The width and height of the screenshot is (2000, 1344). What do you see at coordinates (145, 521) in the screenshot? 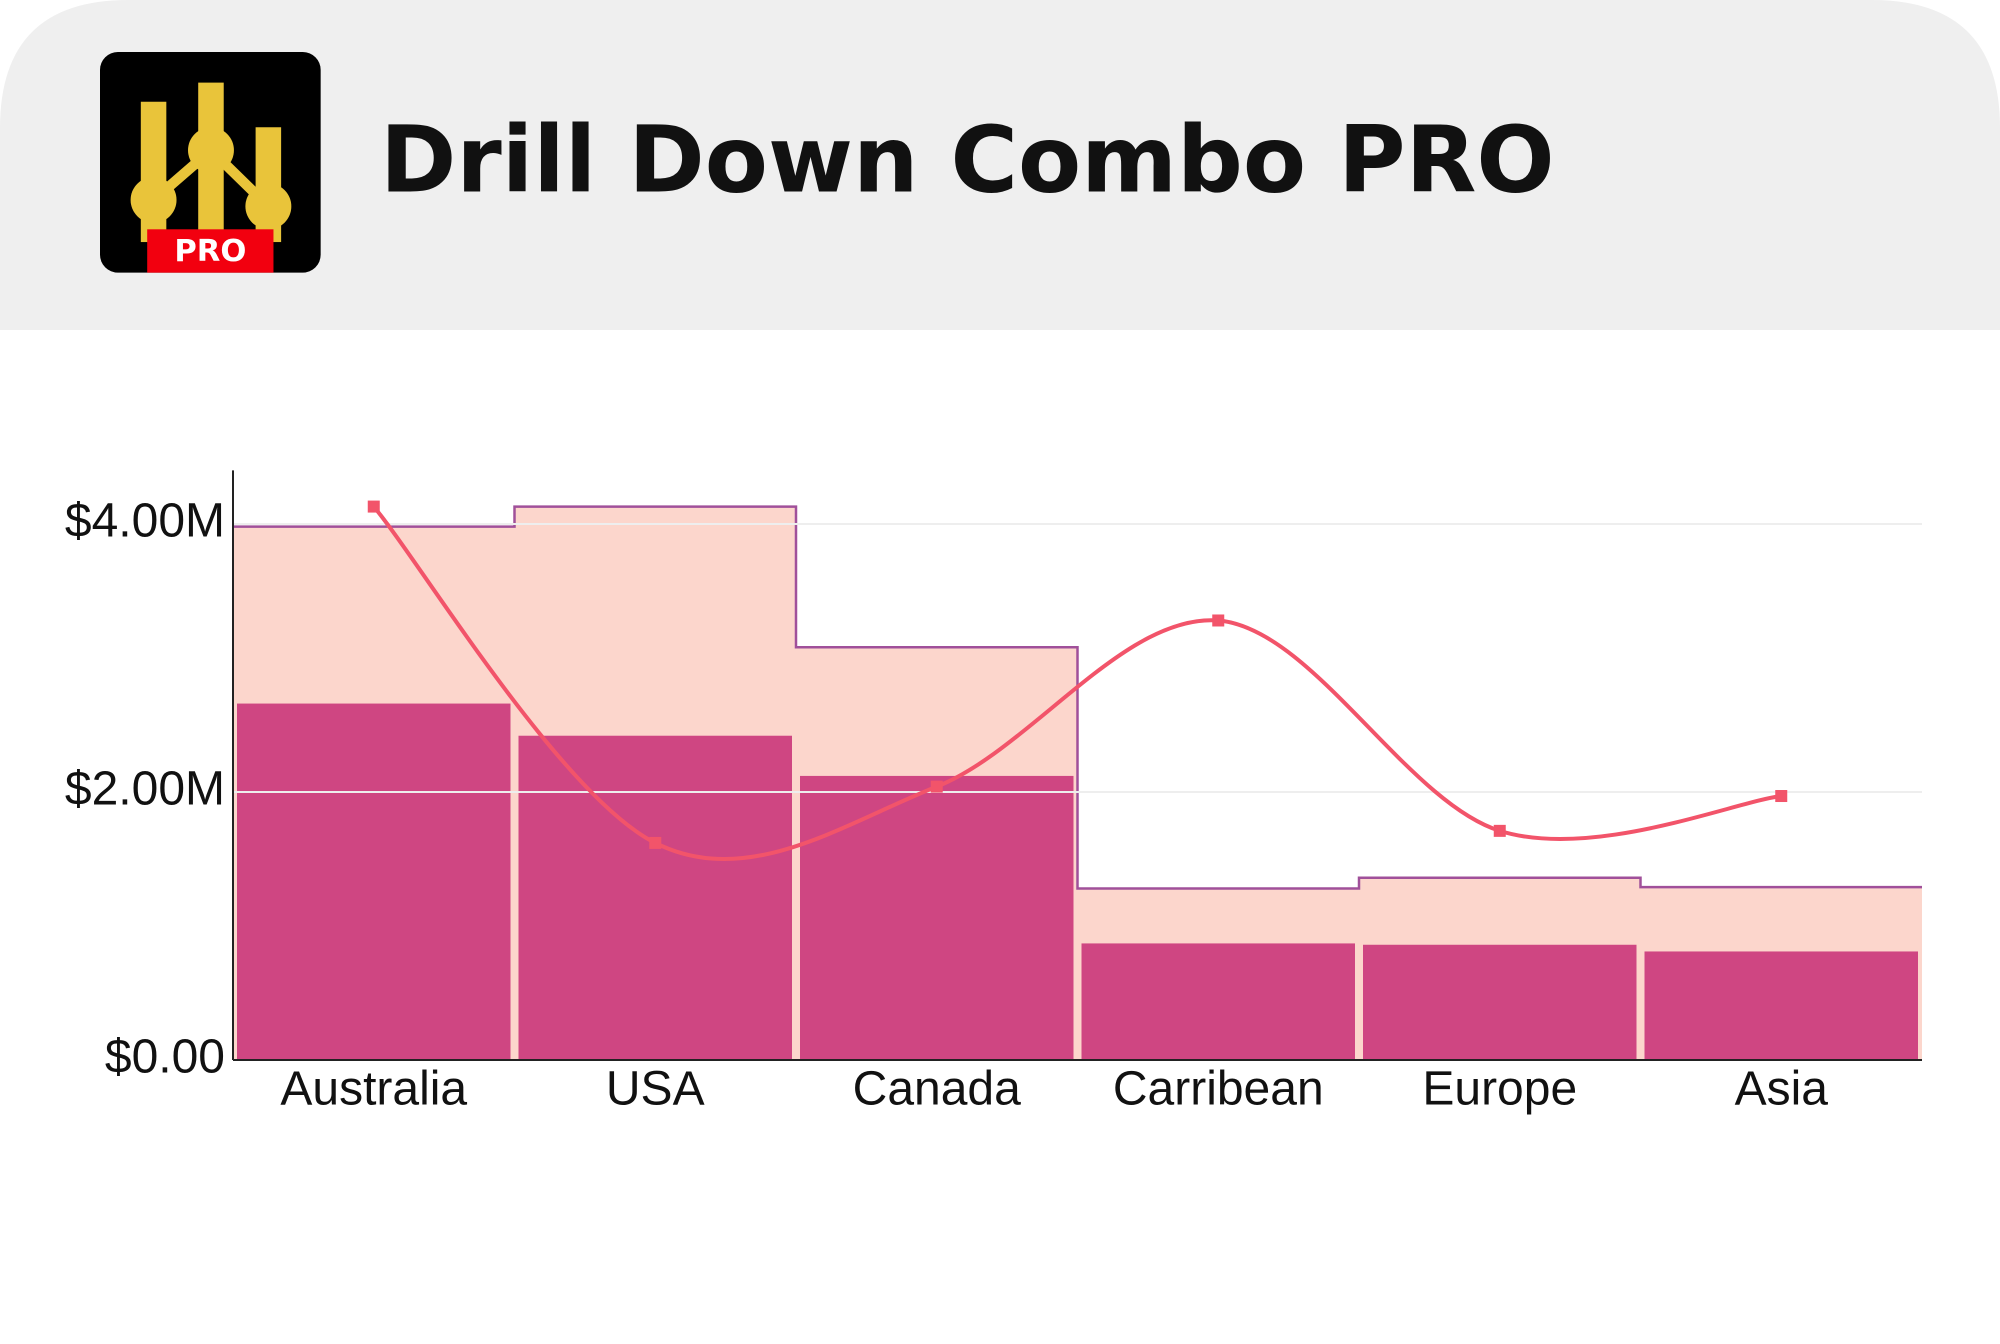
I see `y-tick-label: $4.00M` at bounding box center [145, 521].